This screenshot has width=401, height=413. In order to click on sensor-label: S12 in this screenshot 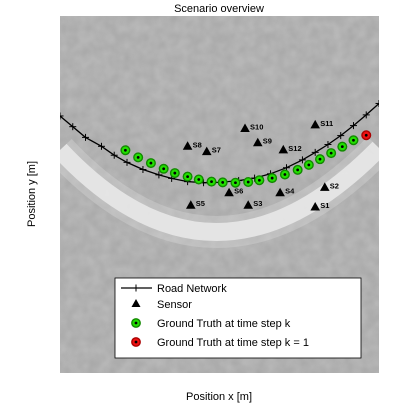, I will do `click(294, 148)`.